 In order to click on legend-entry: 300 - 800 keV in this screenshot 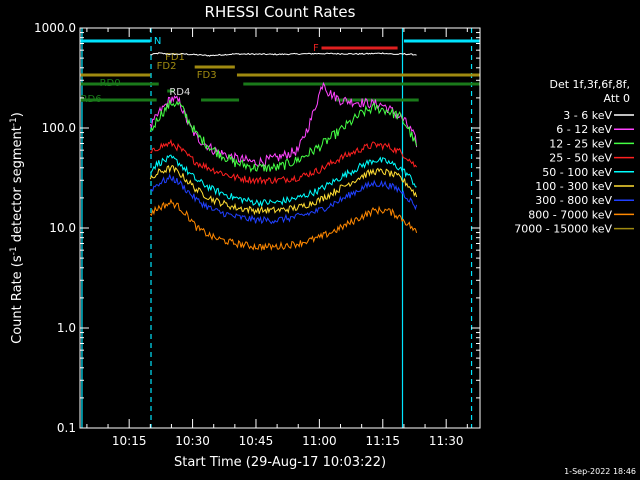, I will do `click(584, 200)`.